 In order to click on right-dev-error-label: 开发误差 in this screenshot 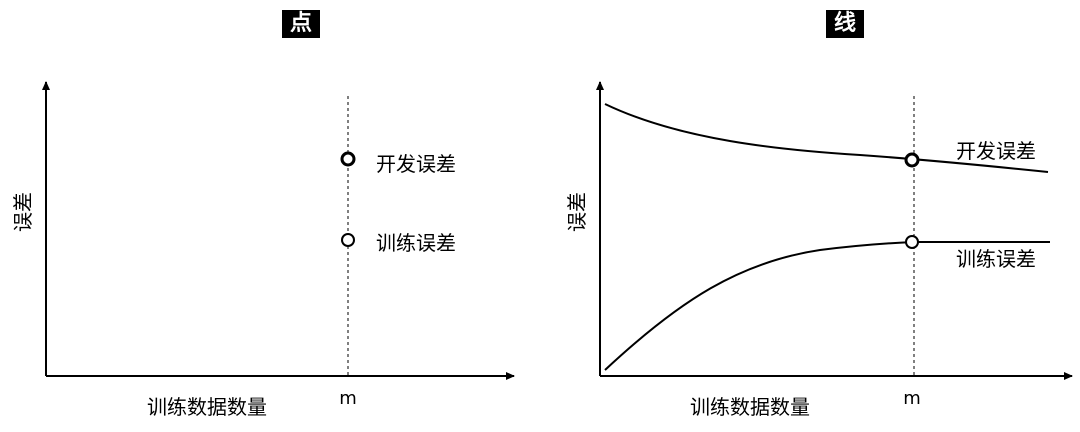, I will do `click(996, 151)`.